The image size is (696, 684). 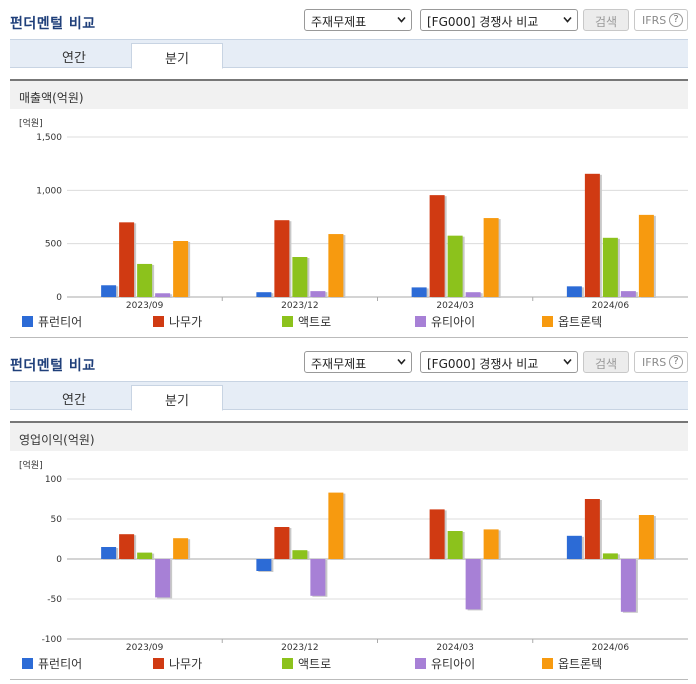 What do you see at coordinates (315, 322) in the screenshot?
I see `legend-label: 액트로` at bounding box center [315, 322].